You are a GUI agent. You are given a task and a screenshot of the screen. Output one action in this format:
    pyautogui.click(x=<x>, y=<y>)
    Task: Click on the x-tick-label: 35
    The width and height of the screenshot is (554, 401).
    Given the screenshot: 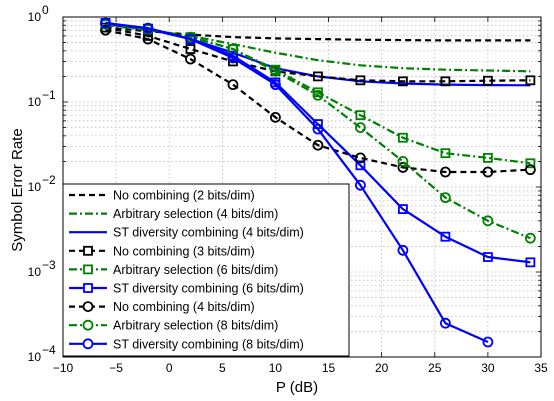 What is the action you would take?
    pyautogui.click(x=541, y=368)
    